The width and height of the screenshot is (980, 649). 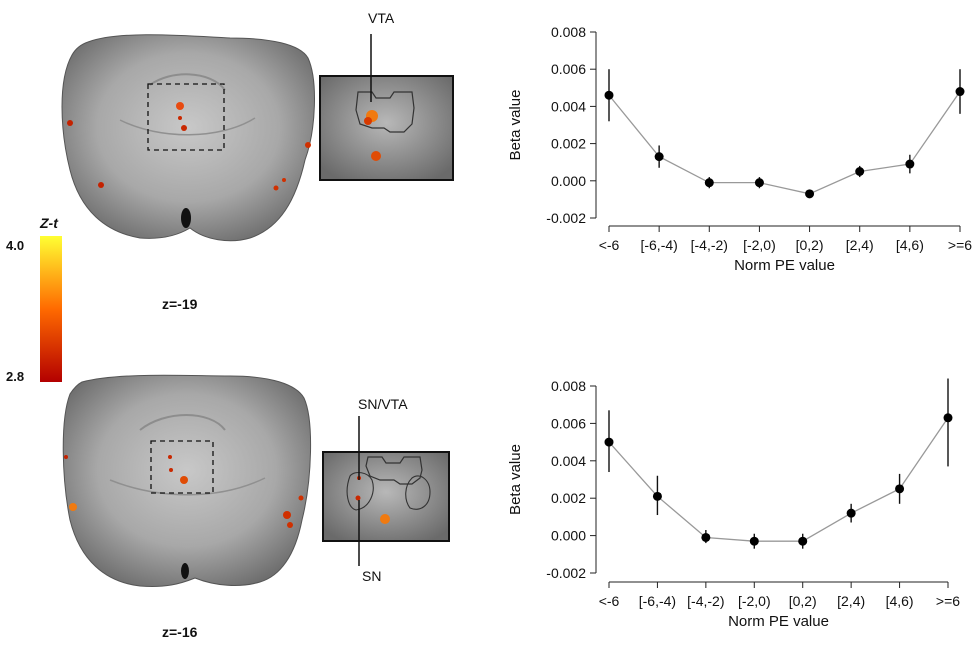 What do you see at coordinates (394, 470) in the screenshot?
I see `sn-vta-outline` at bounding box center [394, 470].